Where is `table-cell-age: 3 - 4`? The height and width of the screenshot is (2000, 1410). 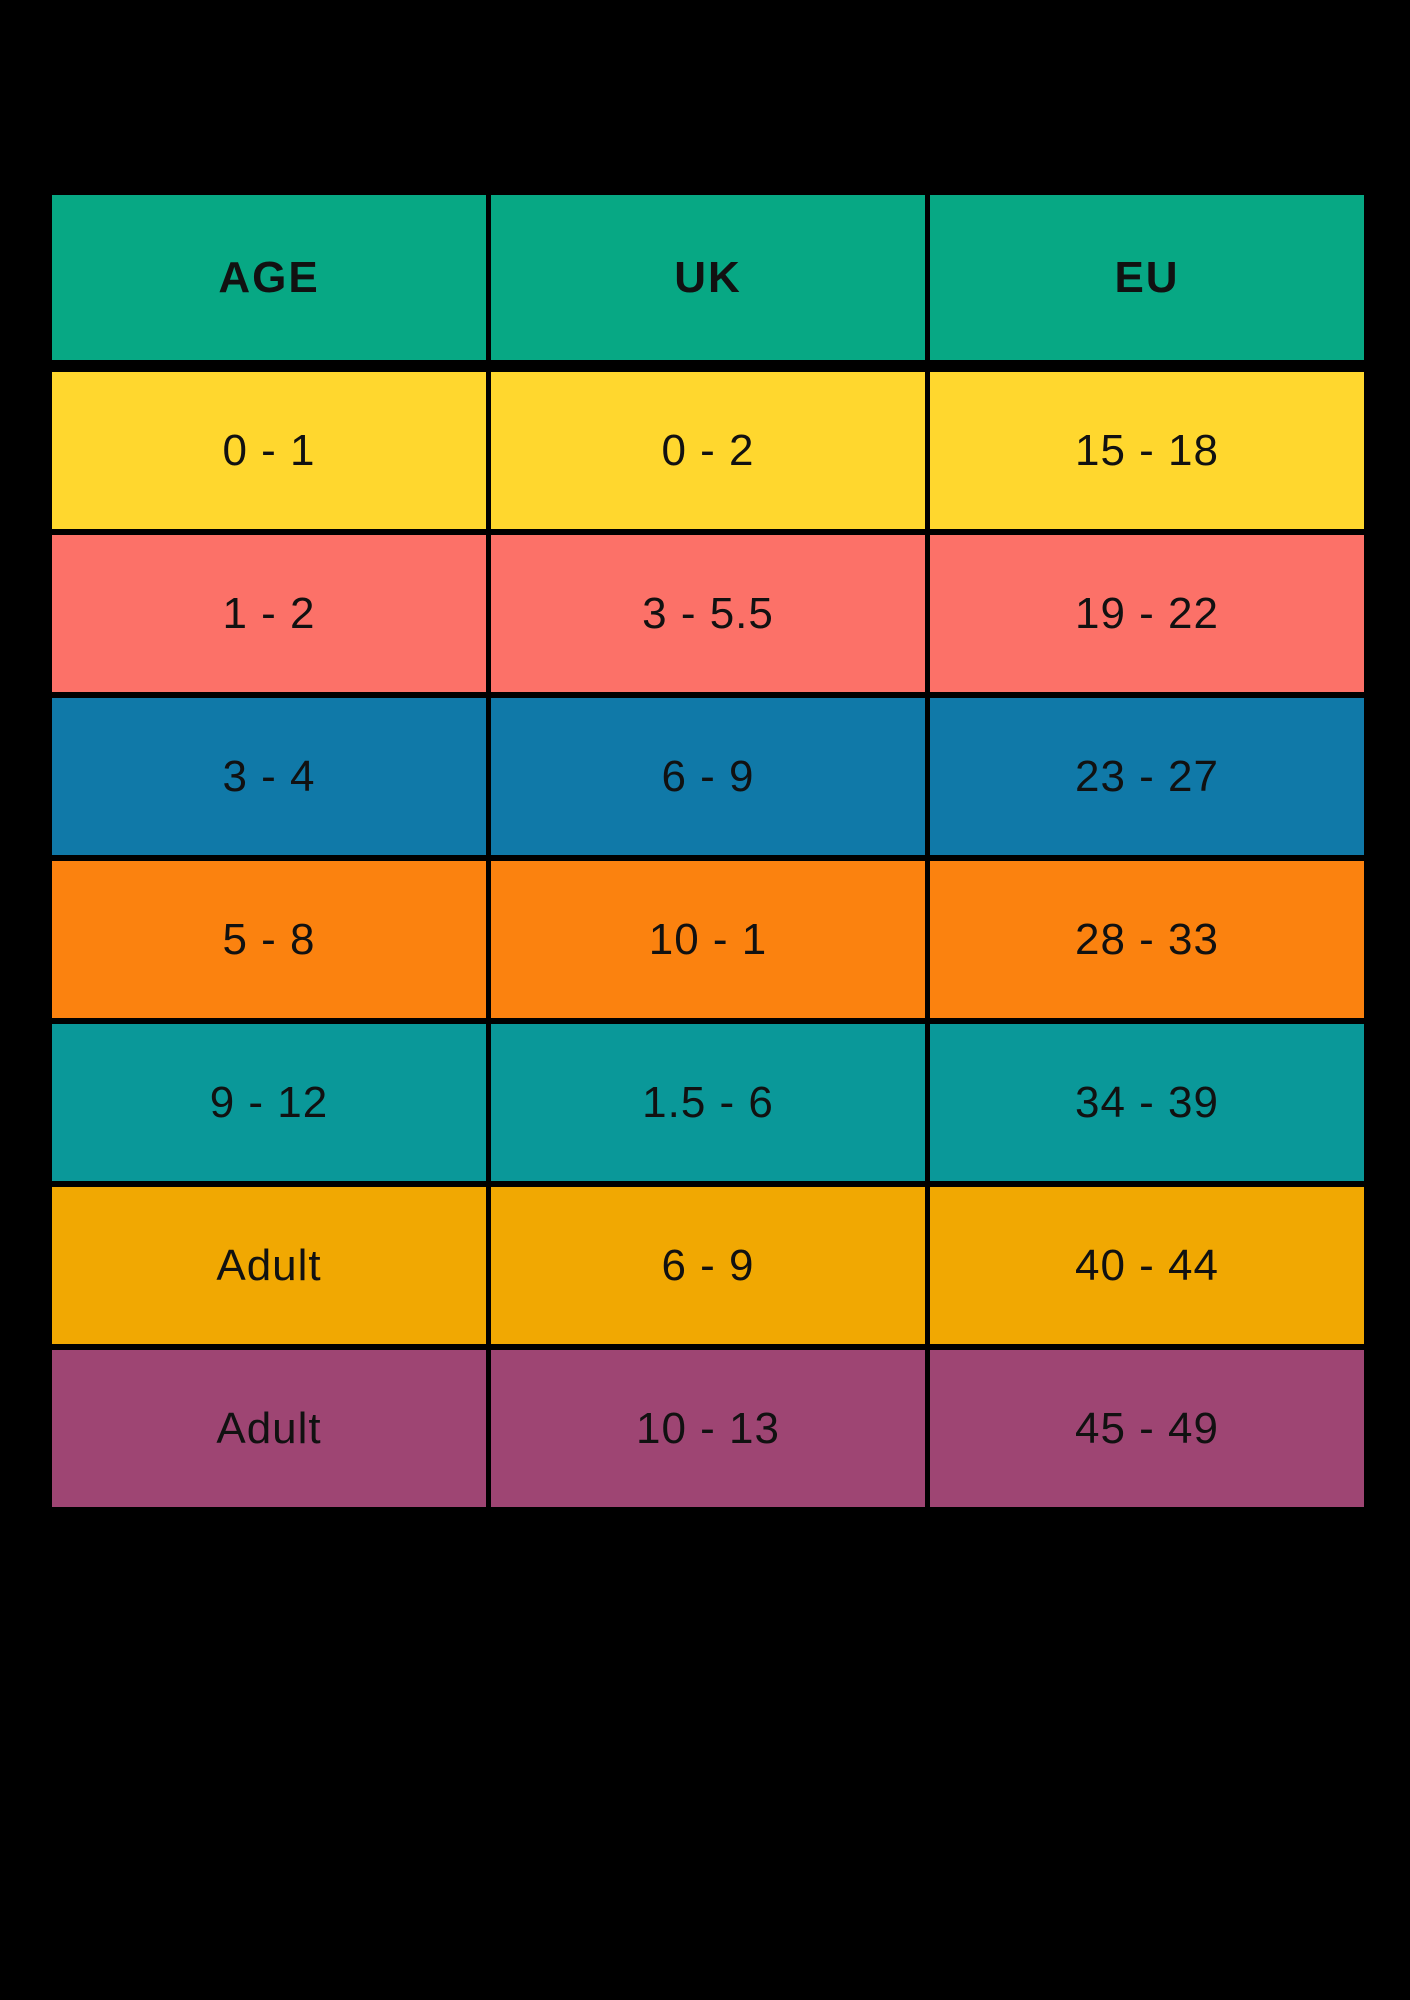 table-cell-age: 3 - 4 is located at coordinates (269, 776).